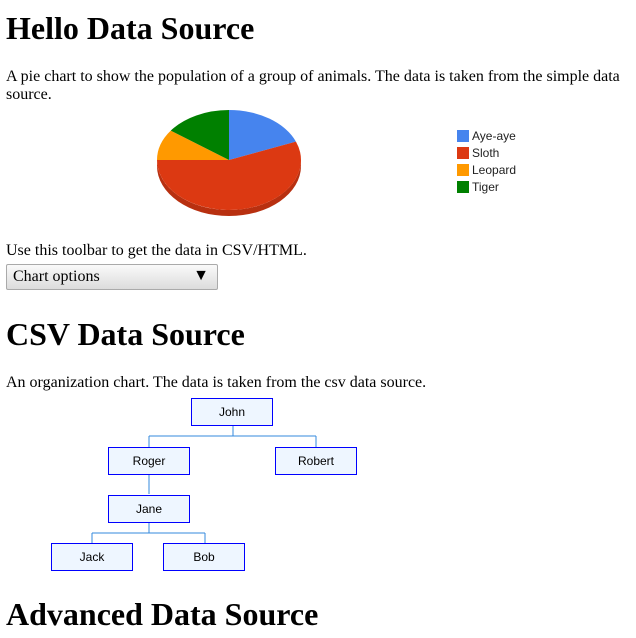 The height and width of the screenshot is (638, 636). What do you see at coordinates (56, 276) in the screenshot?
I see `chart-options-label: Chart options` at bounding box center [56, 276].